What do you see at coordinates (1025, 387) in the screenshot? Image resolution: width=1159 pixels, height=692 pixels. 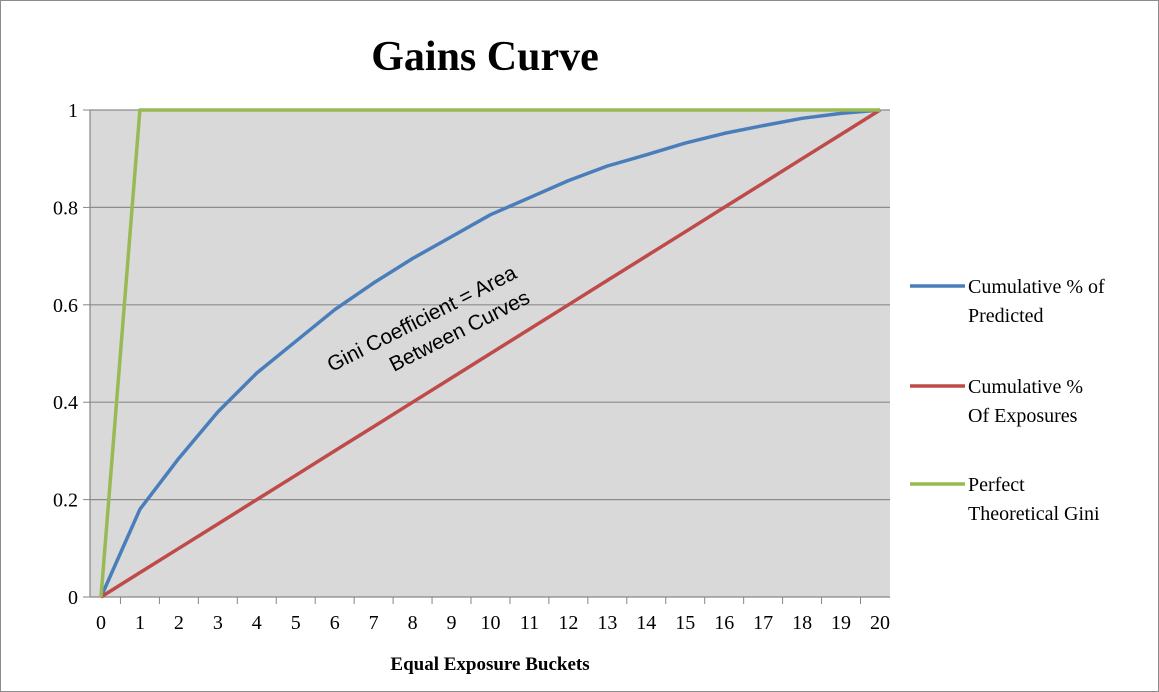 I see `legend-label: Cumulative %` at bounding box center [1025, 387].